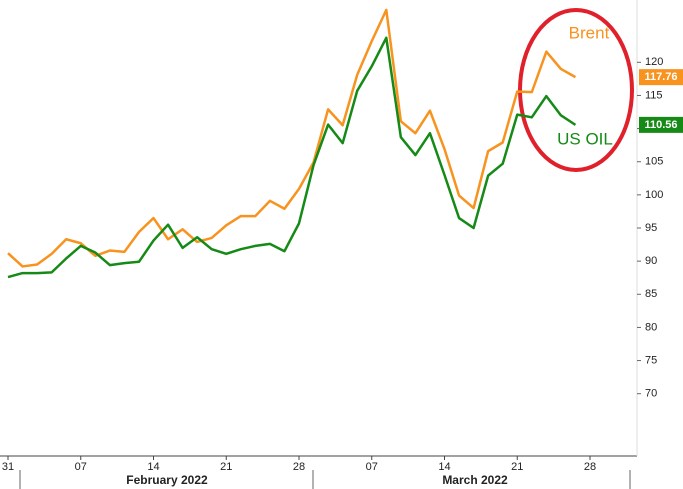 Image resolution: width=683 pixels, height=489 pixels. I want to click on y-tick-label: 70, so click(651, 394).